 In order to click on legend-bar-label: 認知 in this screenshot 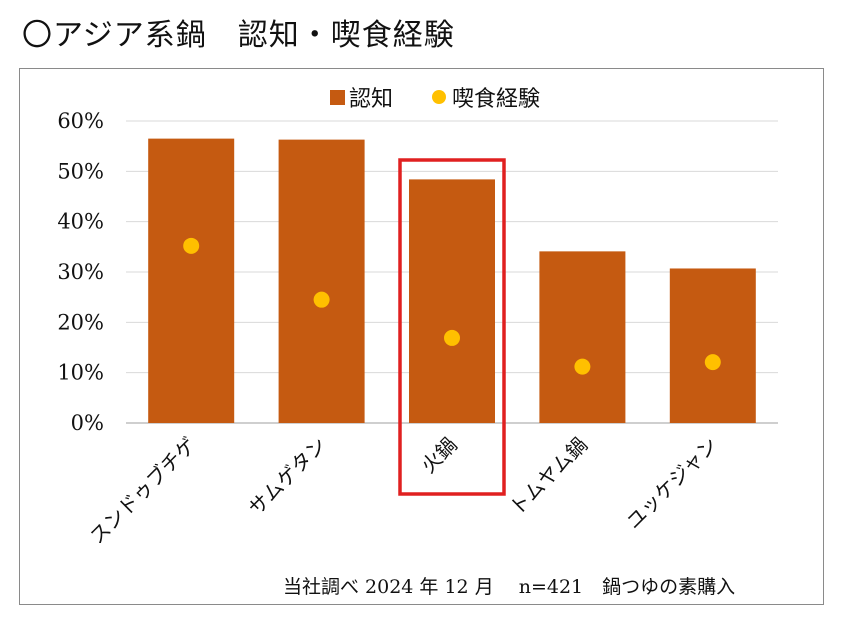, I will do `click(371, 99)`.